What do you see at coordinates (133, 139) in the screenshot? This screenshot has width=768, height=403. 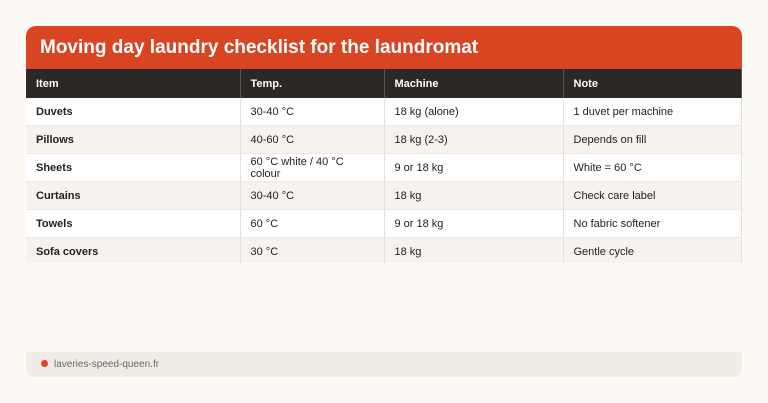 I see `table-cell: Pillows` at bounding box center [133, 139].